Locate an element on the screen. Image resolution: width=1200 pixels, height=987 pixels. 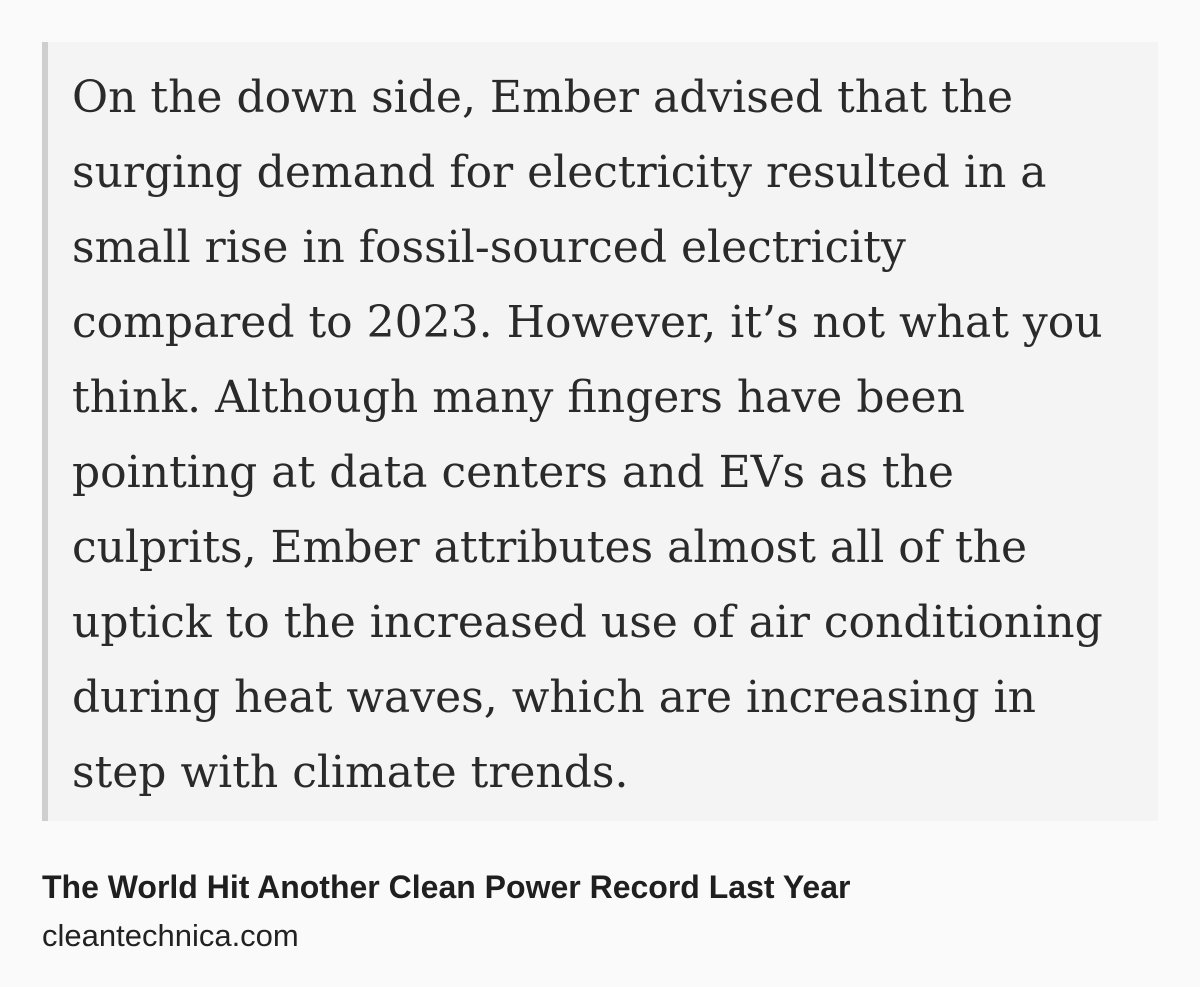
quote-line: On the down side, Ember advised that the is located at coordinates (543, 97).